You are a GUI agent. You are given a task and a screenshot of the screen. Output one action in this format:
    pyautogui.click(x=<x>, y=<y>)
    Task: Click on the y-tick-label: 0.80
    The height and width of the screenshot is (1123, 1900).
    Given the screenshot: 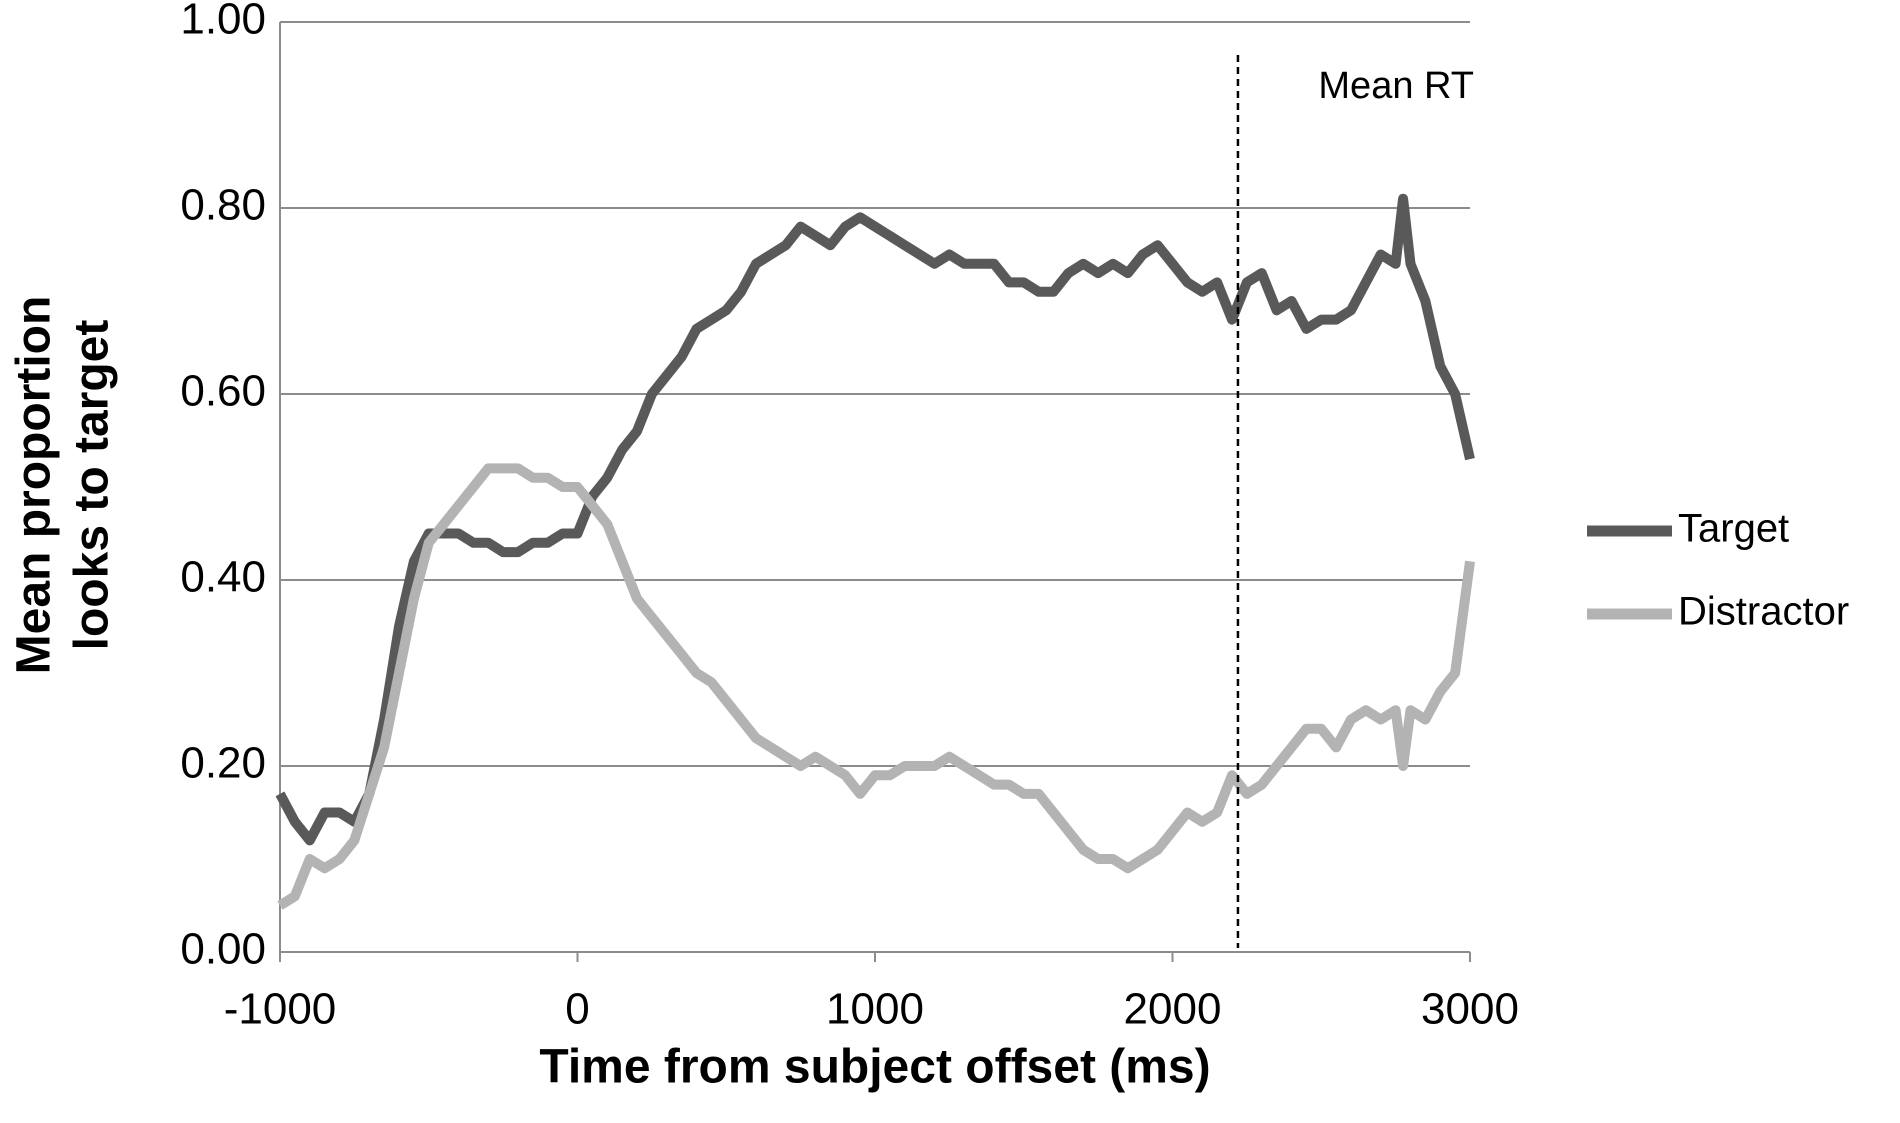 What is the action you would take?
    pyautogui.click(x=223, y=205)
    